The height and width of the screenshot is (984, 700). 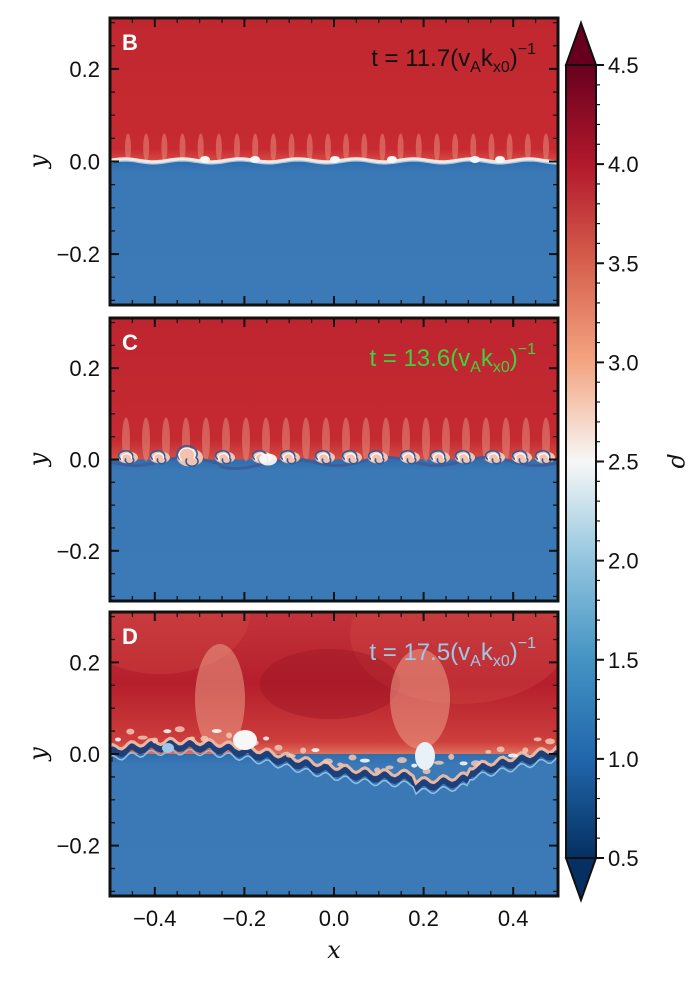 What do you see at coordinates (623, 660) in the screenshot?
I see `colorbar-tick-label: 1.5` at bounding box center [623, 660].